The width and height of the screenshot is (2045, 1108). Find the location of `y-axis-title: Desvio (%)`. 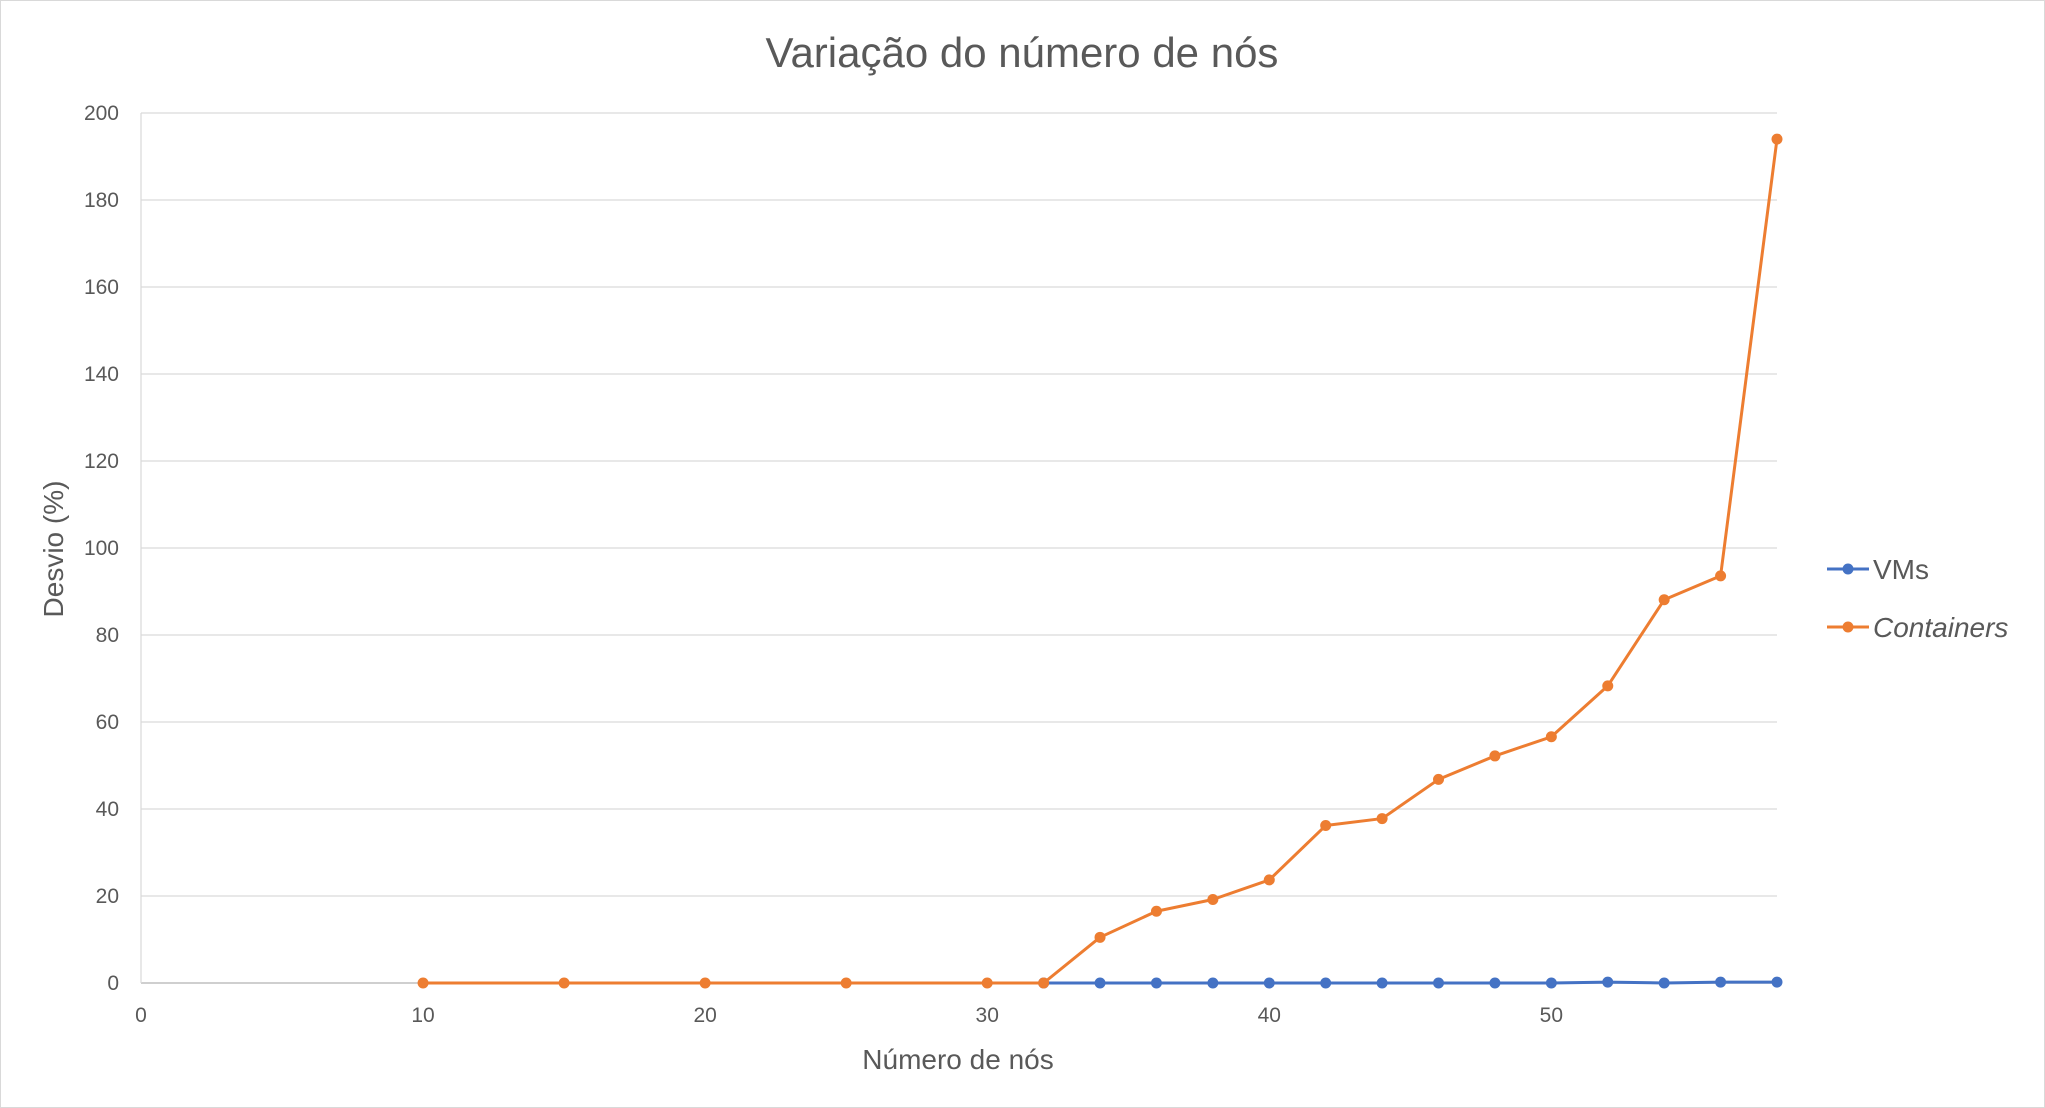

y-axis-title: Desvio (%) is located at coordinates (53, 549).